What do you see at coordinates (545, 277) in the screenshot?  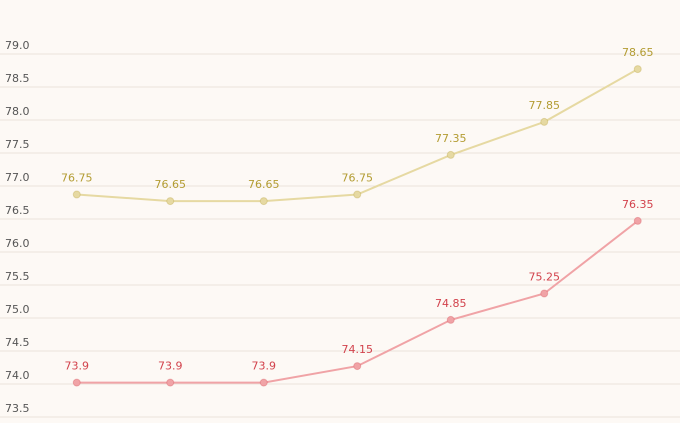 I see `data-label: 75.25` at bounding box center [545, 277].